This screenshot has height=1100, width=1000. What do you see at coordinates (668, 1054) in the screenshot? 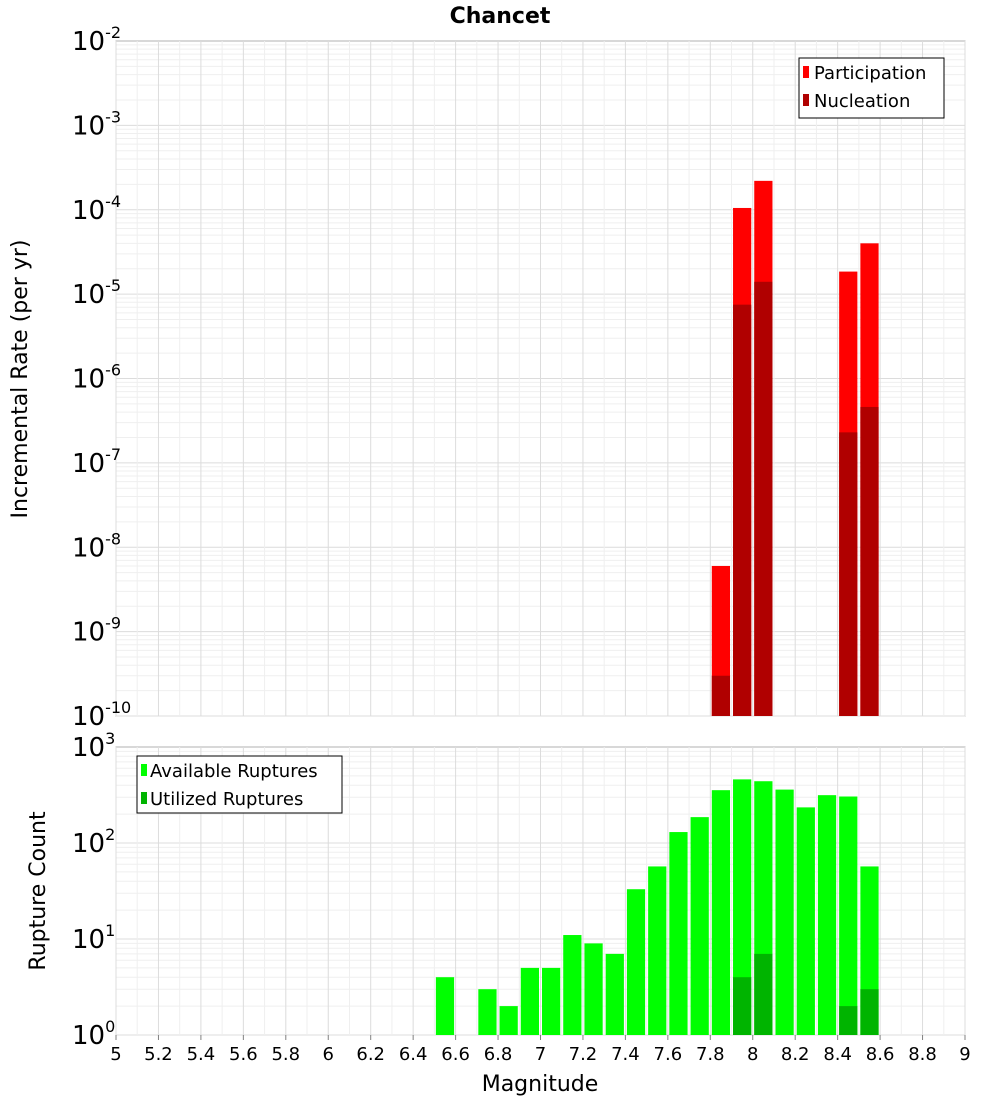
I see `x-tick-label: 7.6` at bounding box center [668, 1054].